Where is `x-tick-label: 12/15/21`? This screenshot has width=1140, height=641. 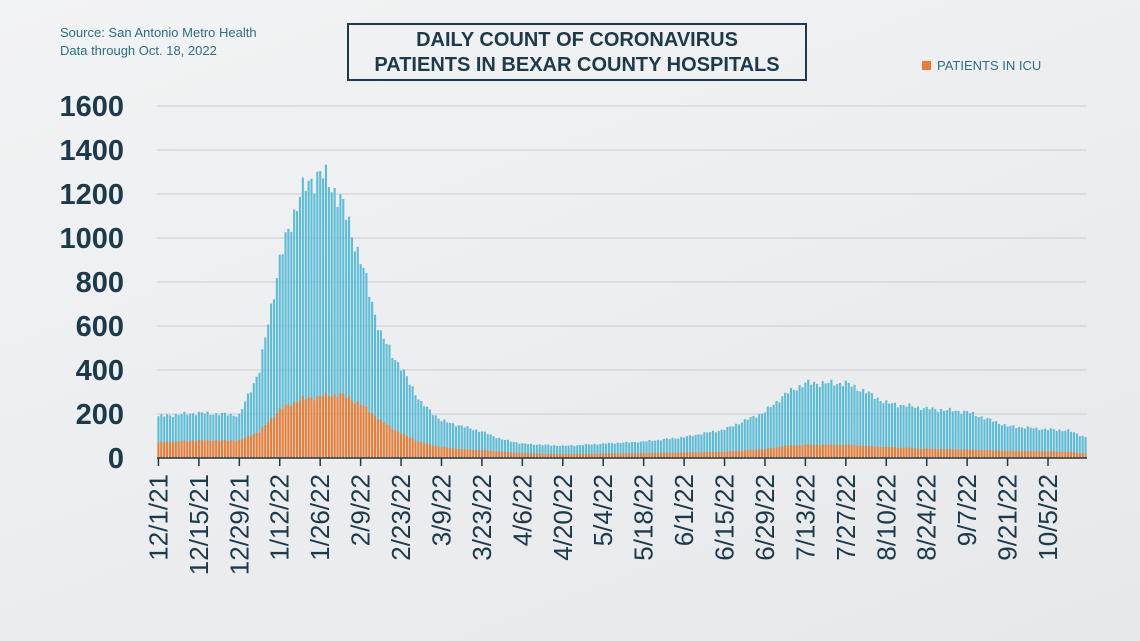
x-tick-label: 12/15/21 is located at coordinates (199, 524).